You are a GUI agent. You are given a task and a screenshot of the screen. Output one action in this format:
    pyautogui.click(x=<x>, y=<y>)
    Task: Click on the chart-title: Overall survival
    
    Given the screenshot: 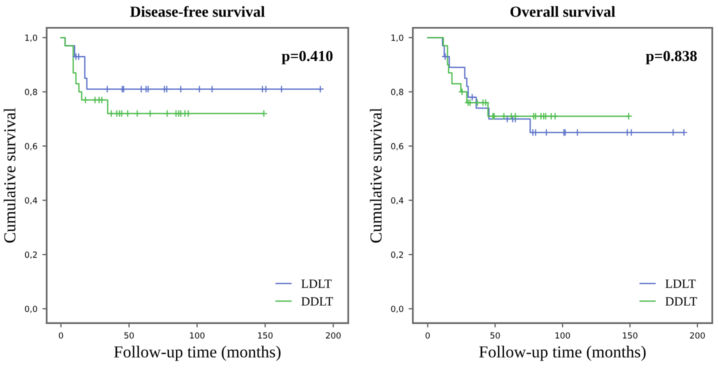 What is the action you would take?
    pyautogui.click(x=563, y=11)
    